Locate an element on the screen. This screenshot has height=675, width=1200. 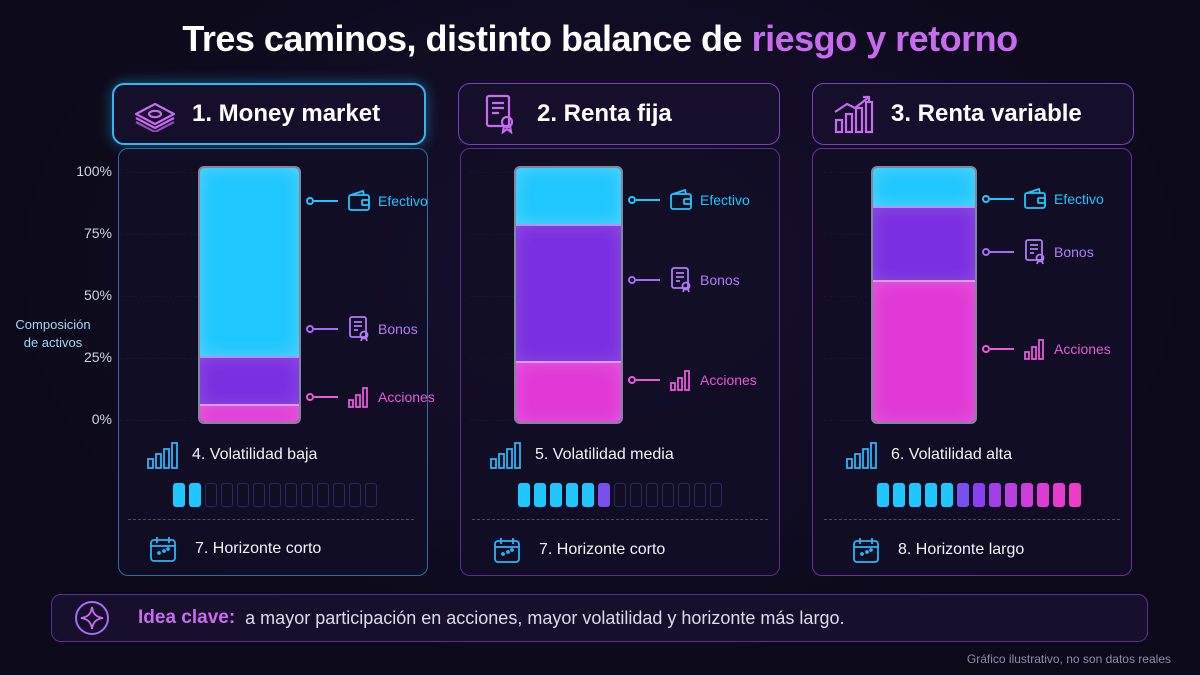
panel-2-divider is located at coordinates (620, 519).